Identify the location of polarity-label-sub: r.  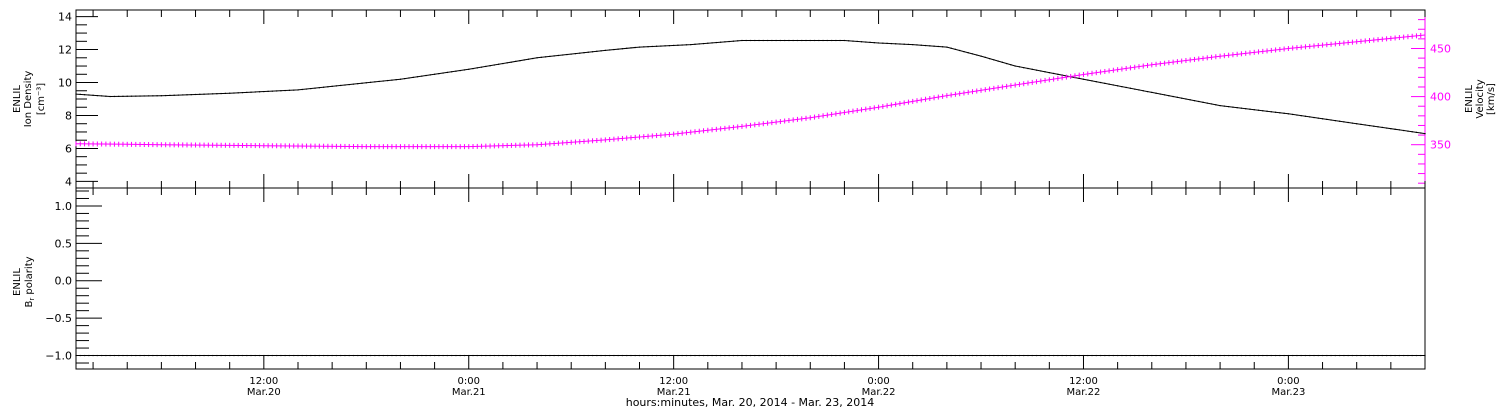
(32, 299).